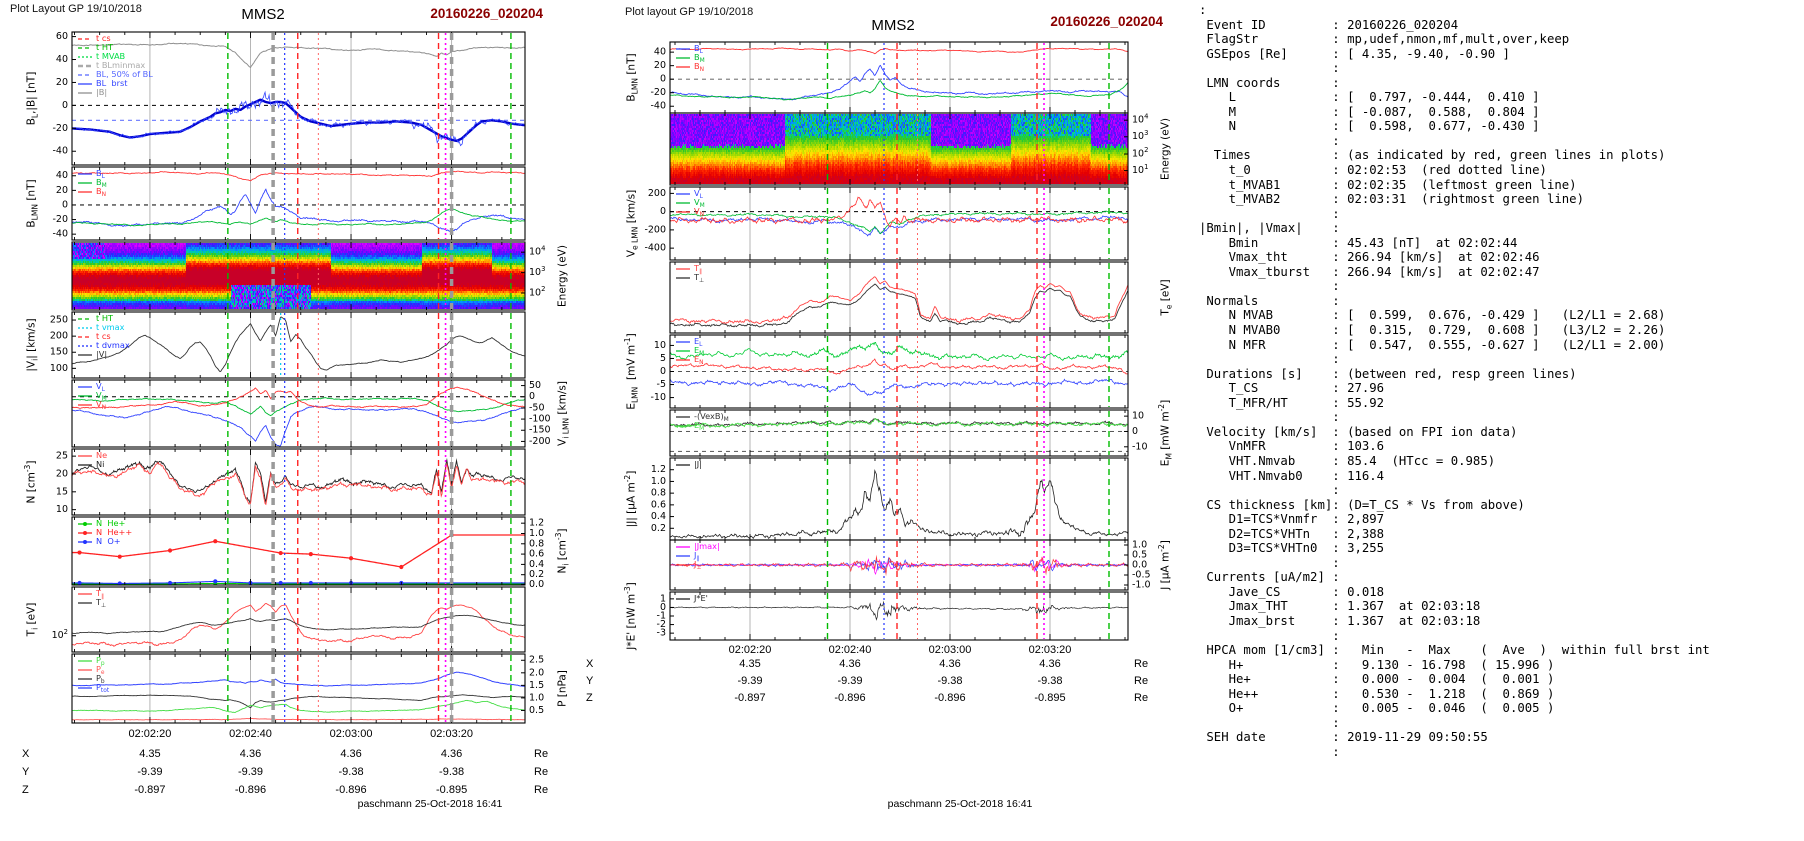  I want to click on middle-plot-title: MMS2, so click(893, 25).